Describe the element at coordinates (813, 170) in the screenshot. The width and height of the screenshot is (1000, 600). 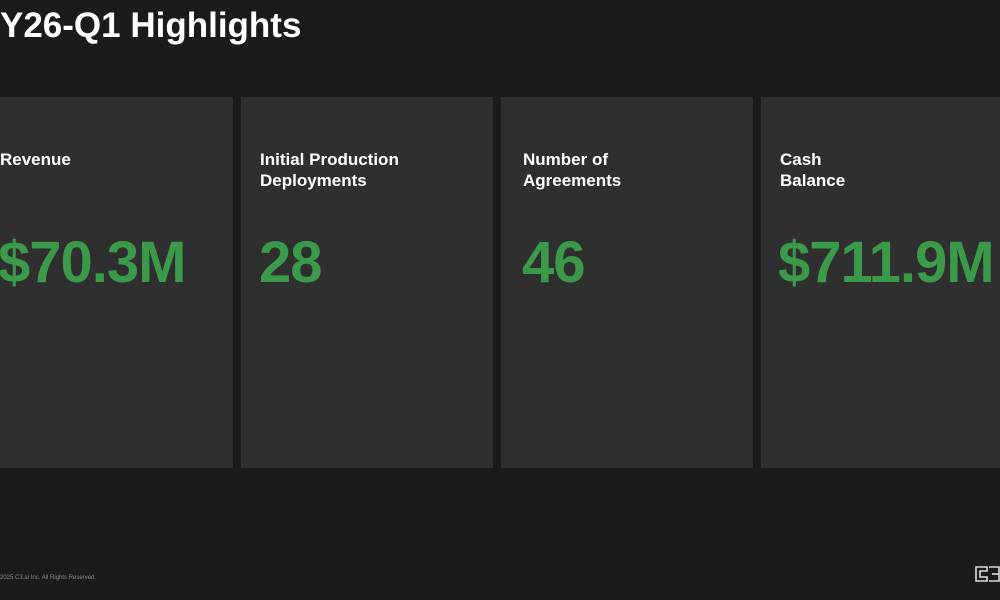
I see `metric-label: Cash Balance` at that location.